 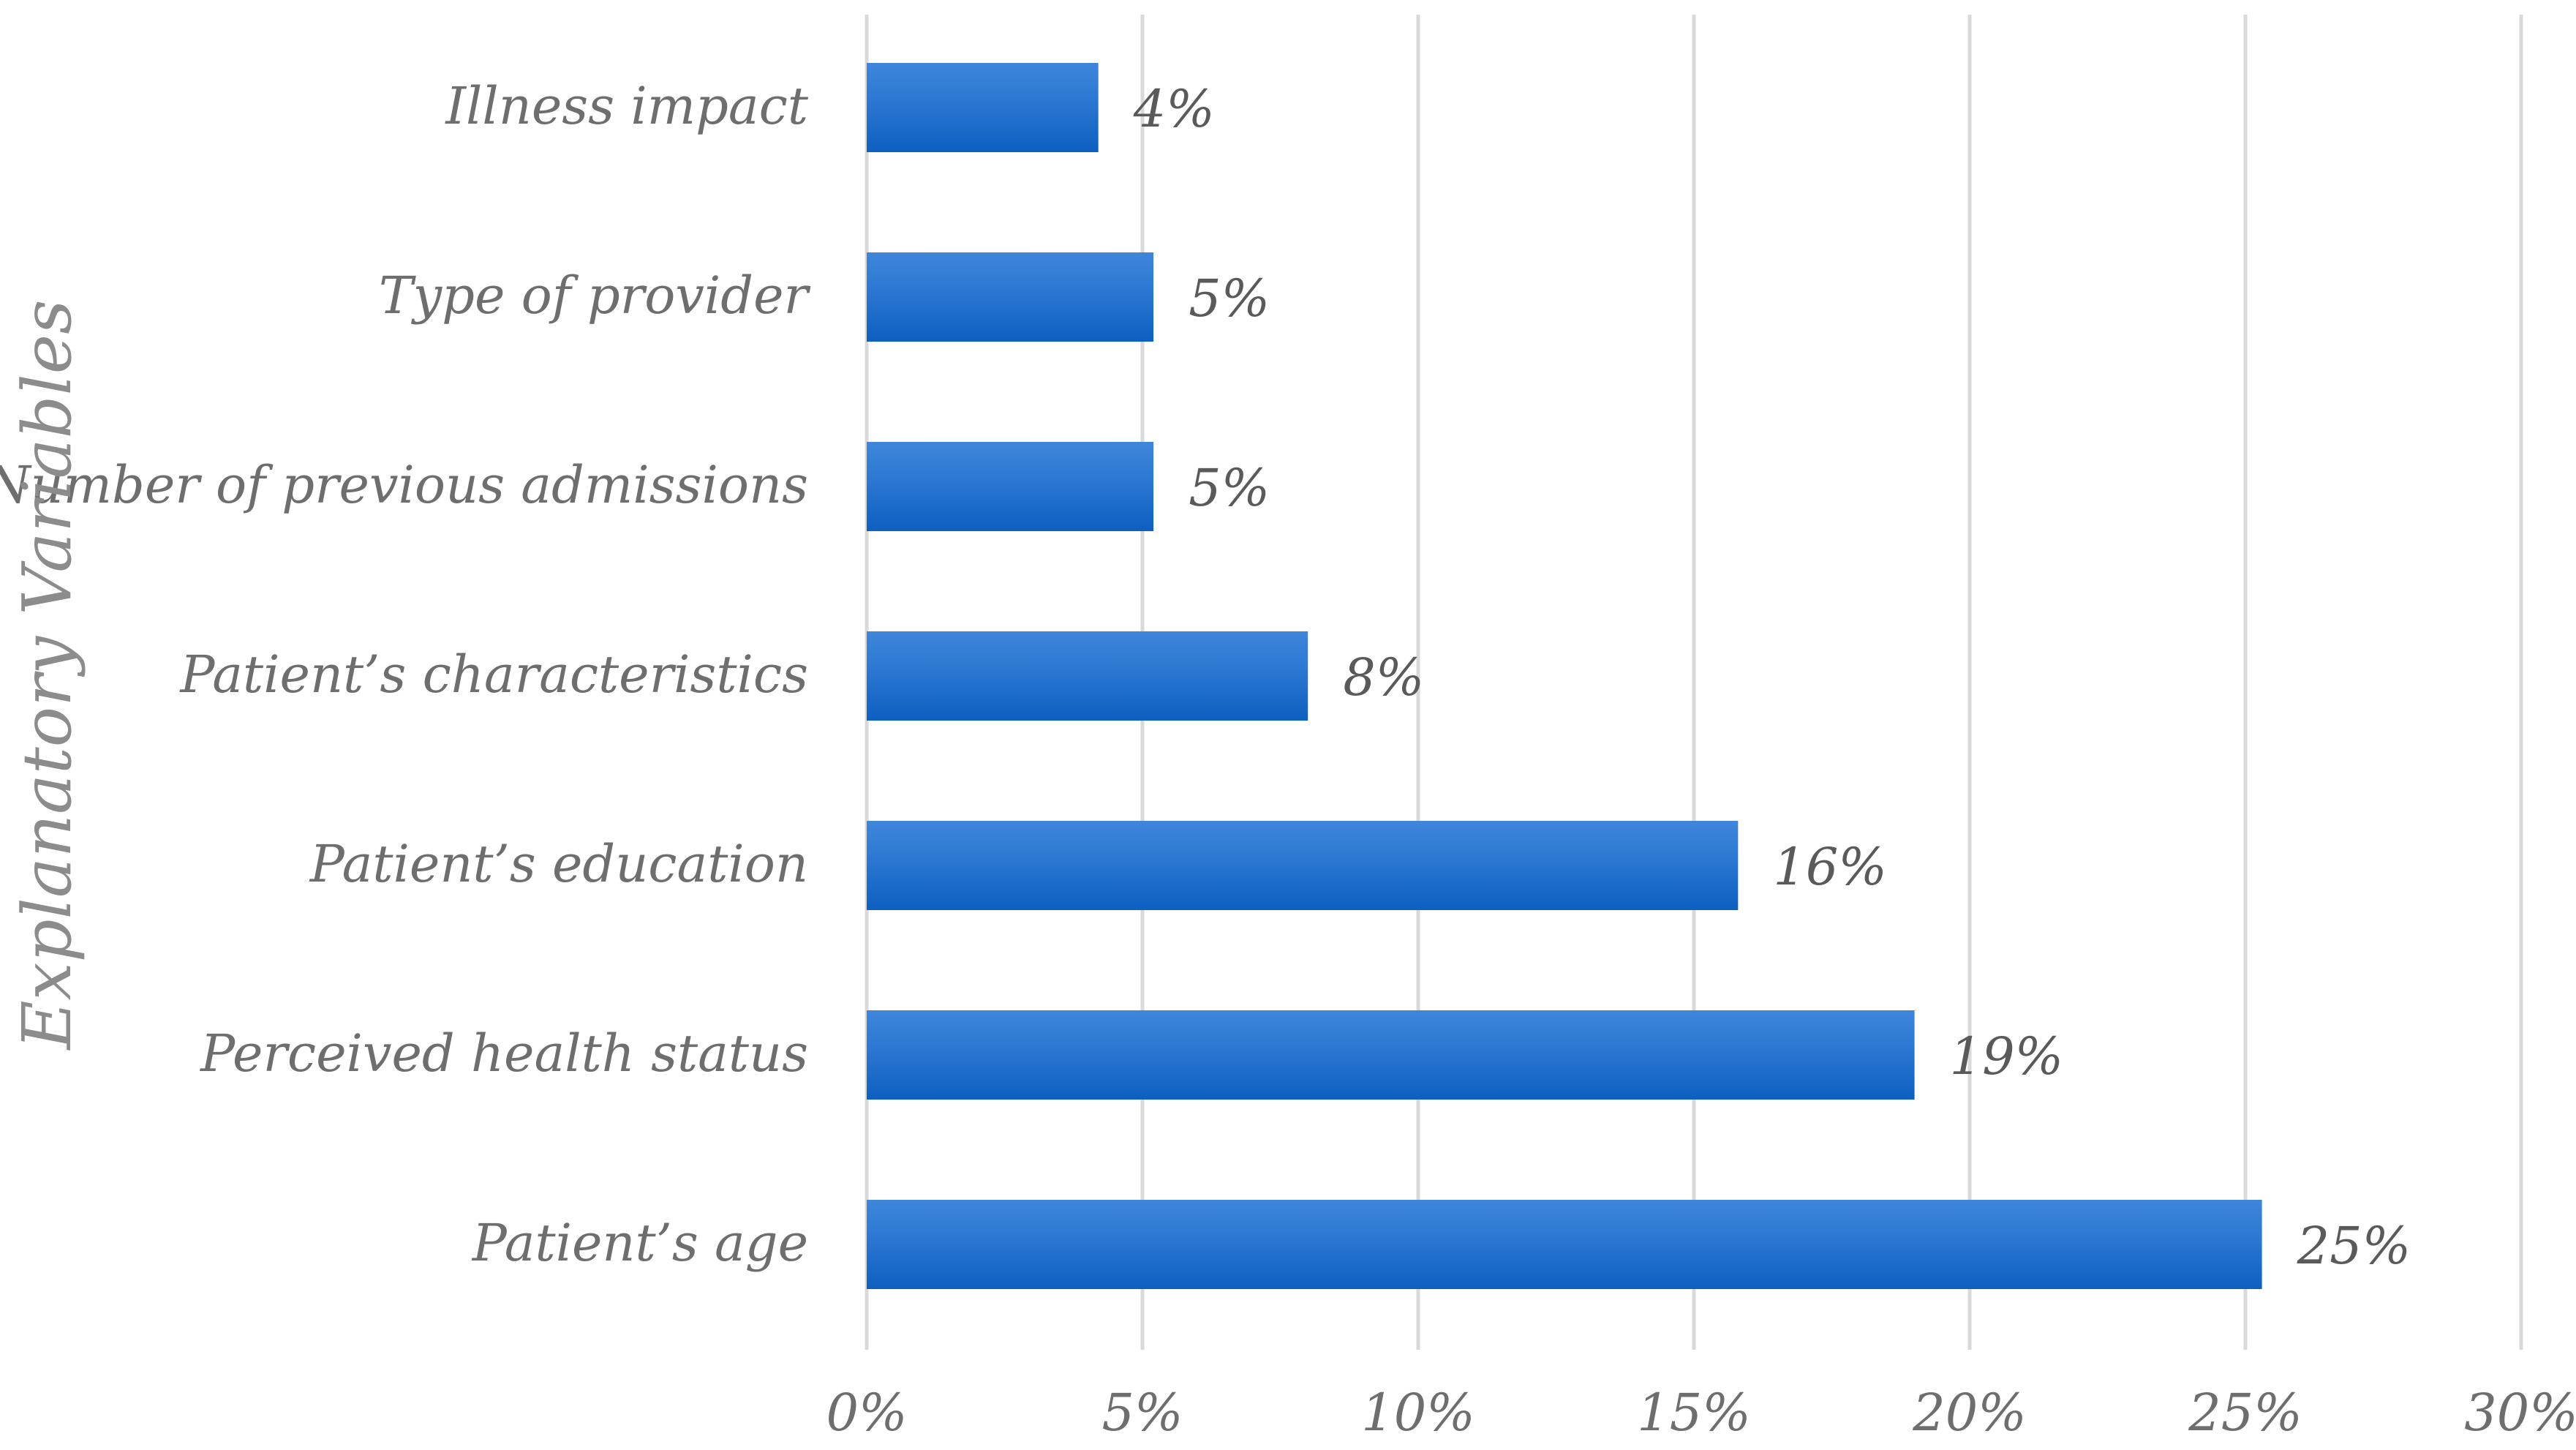 What do you see at coordinates (47, 675) in the screenshot?
I see `y-axis-title: Explanatory Variables` at bounding box center [47, 675].